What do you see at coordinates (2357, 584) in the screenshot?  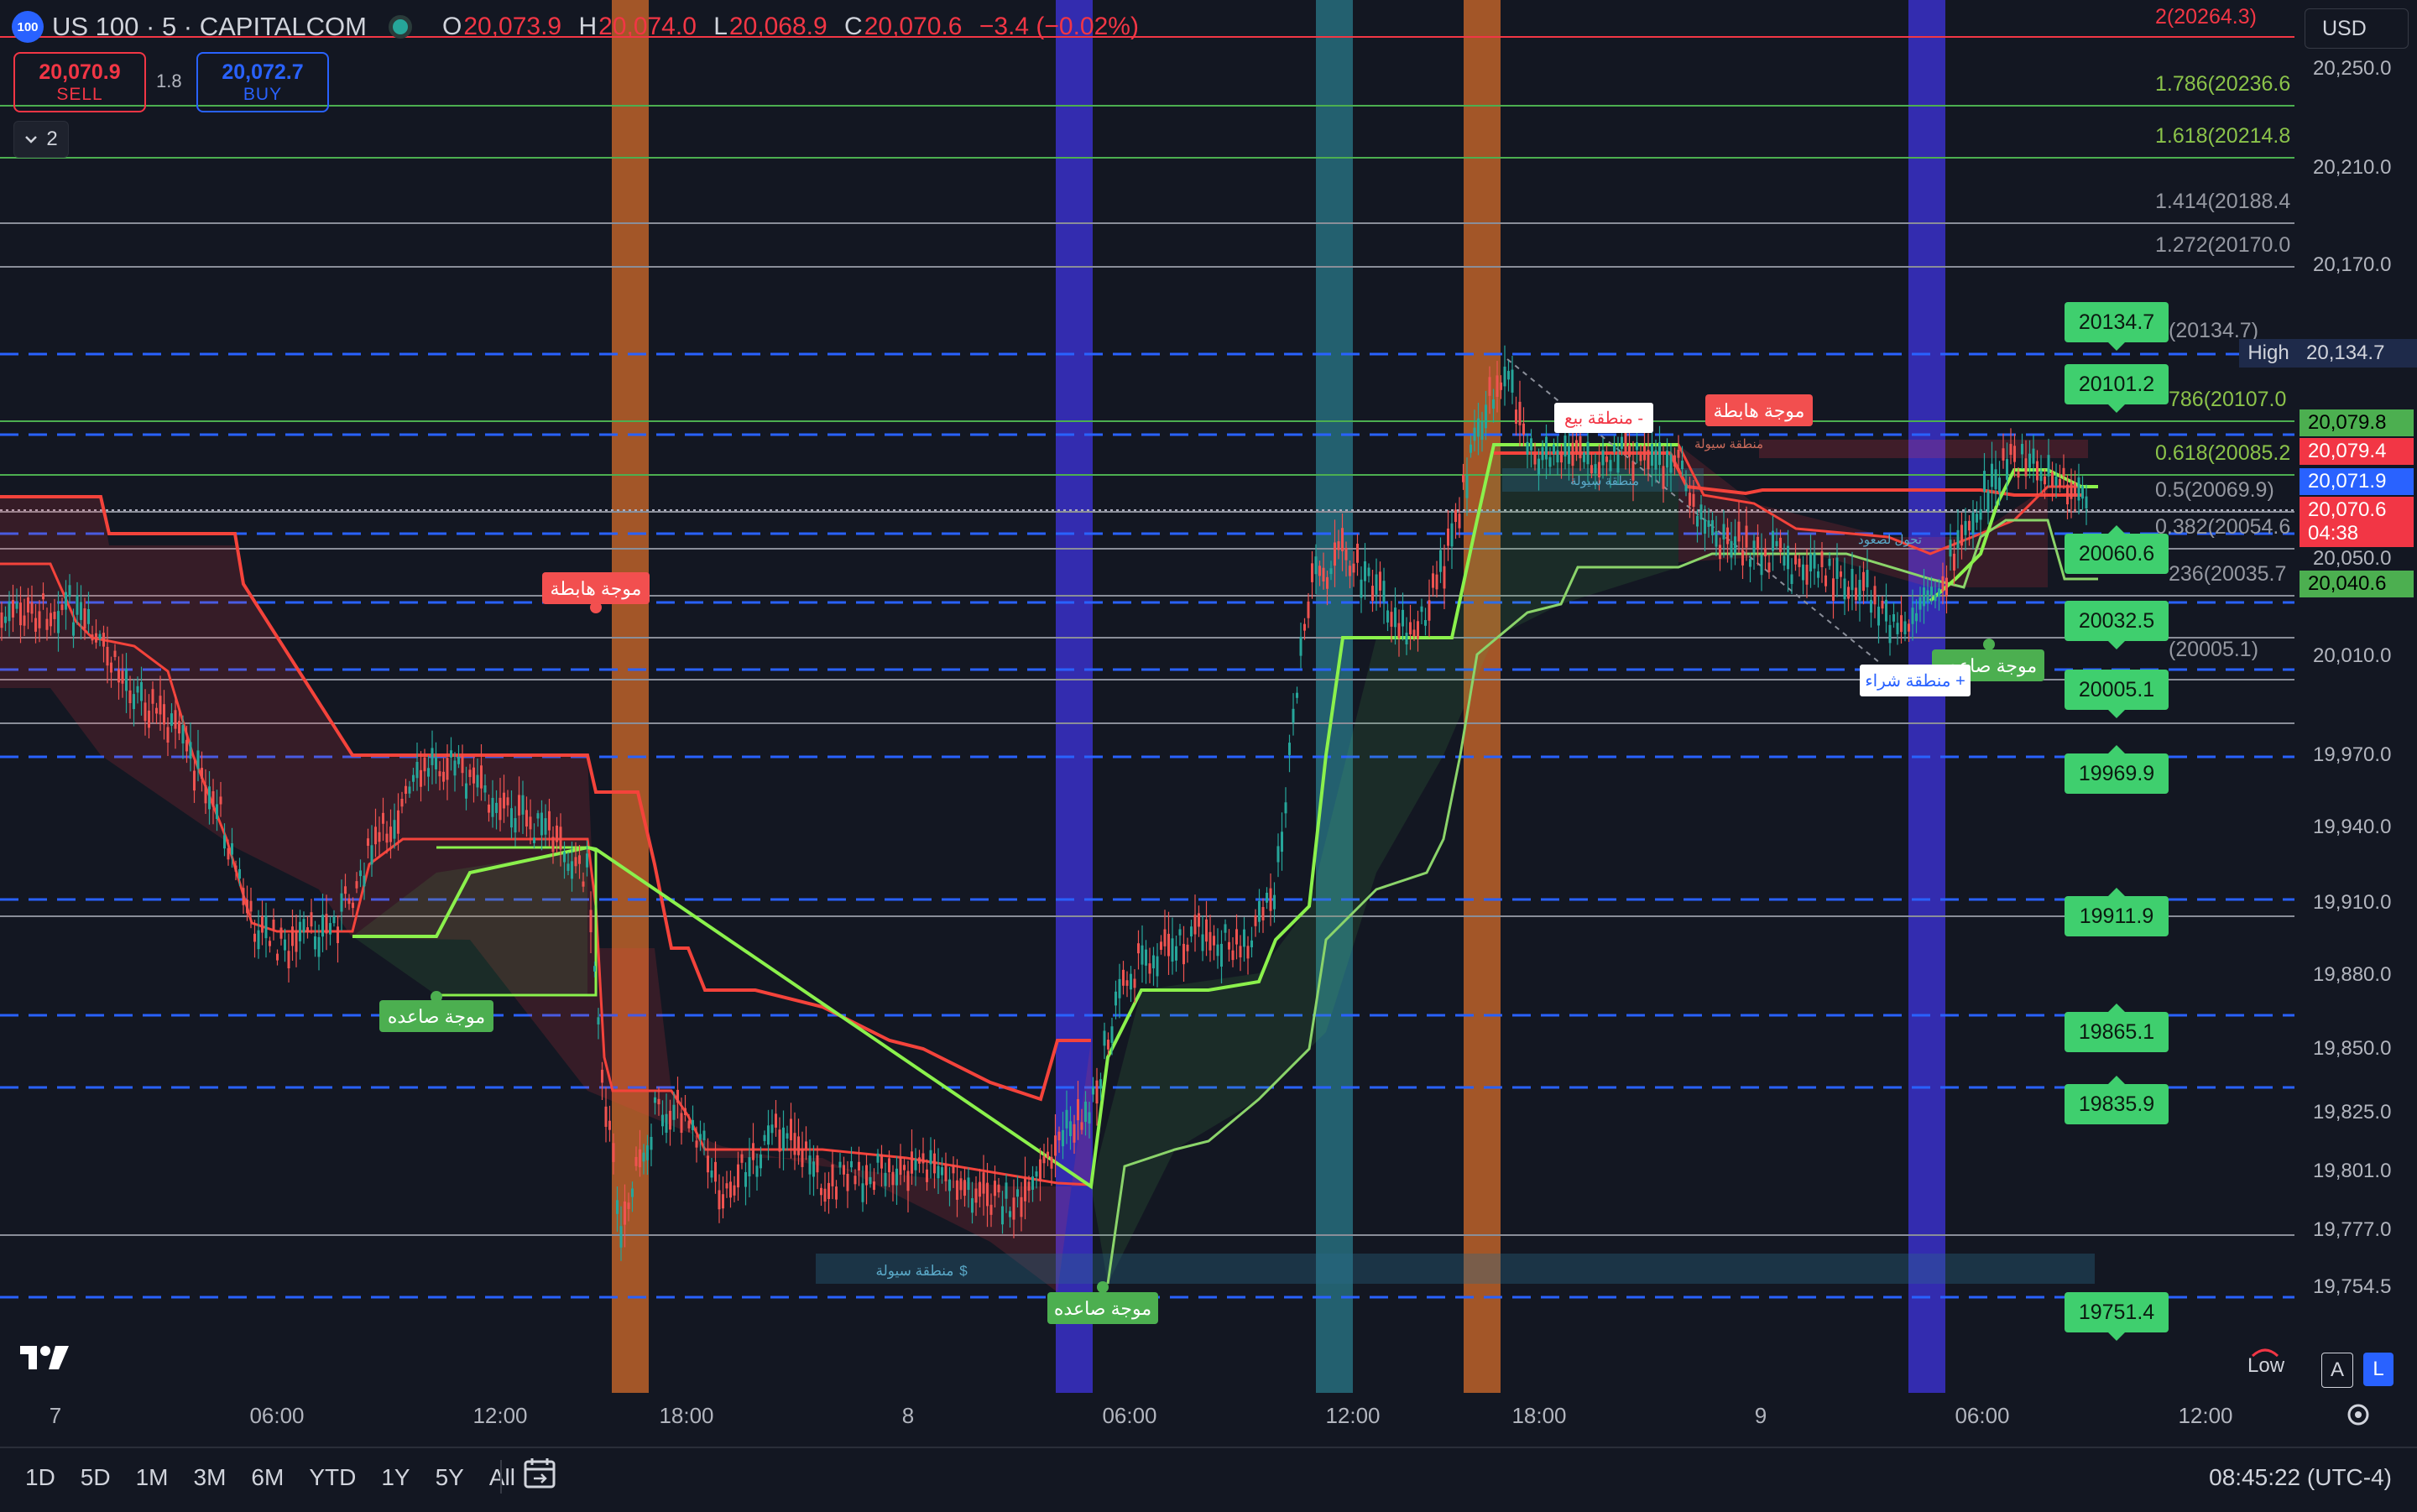 I see `price-badge-green: 20,040.6` at bounding box center [2357, 584].